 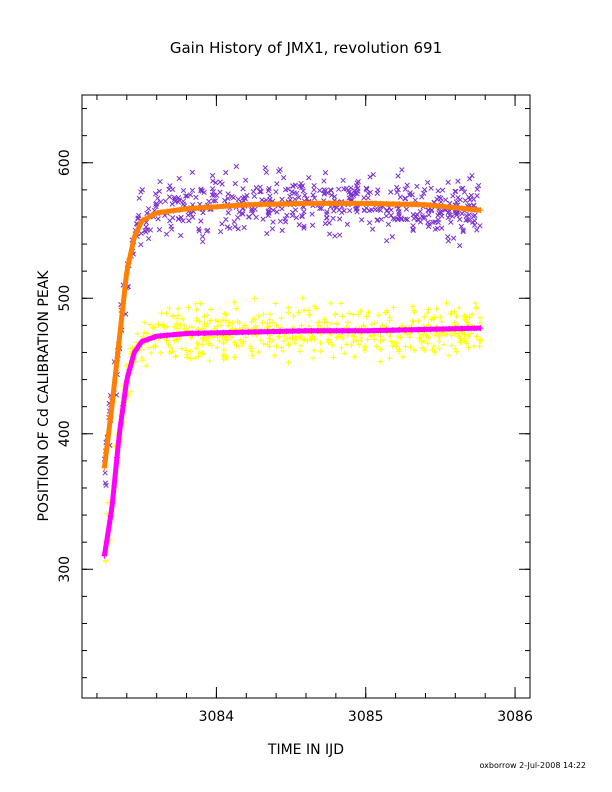 I want to click on x-tick-labels: 3084 3085 3086, so click(x=366, y=717).